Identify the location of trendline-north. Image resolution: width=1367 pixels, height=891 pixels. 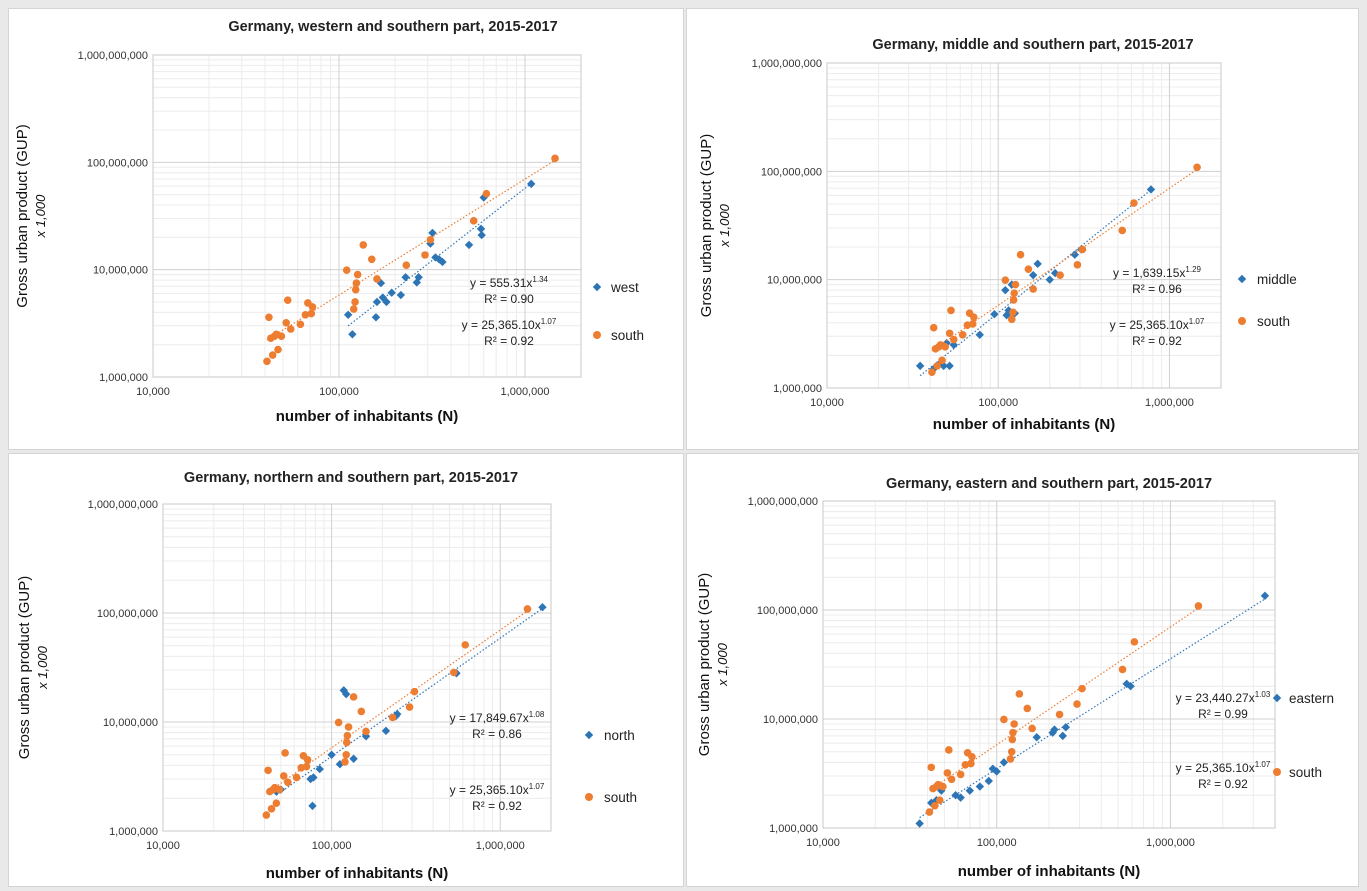
(409, 701).